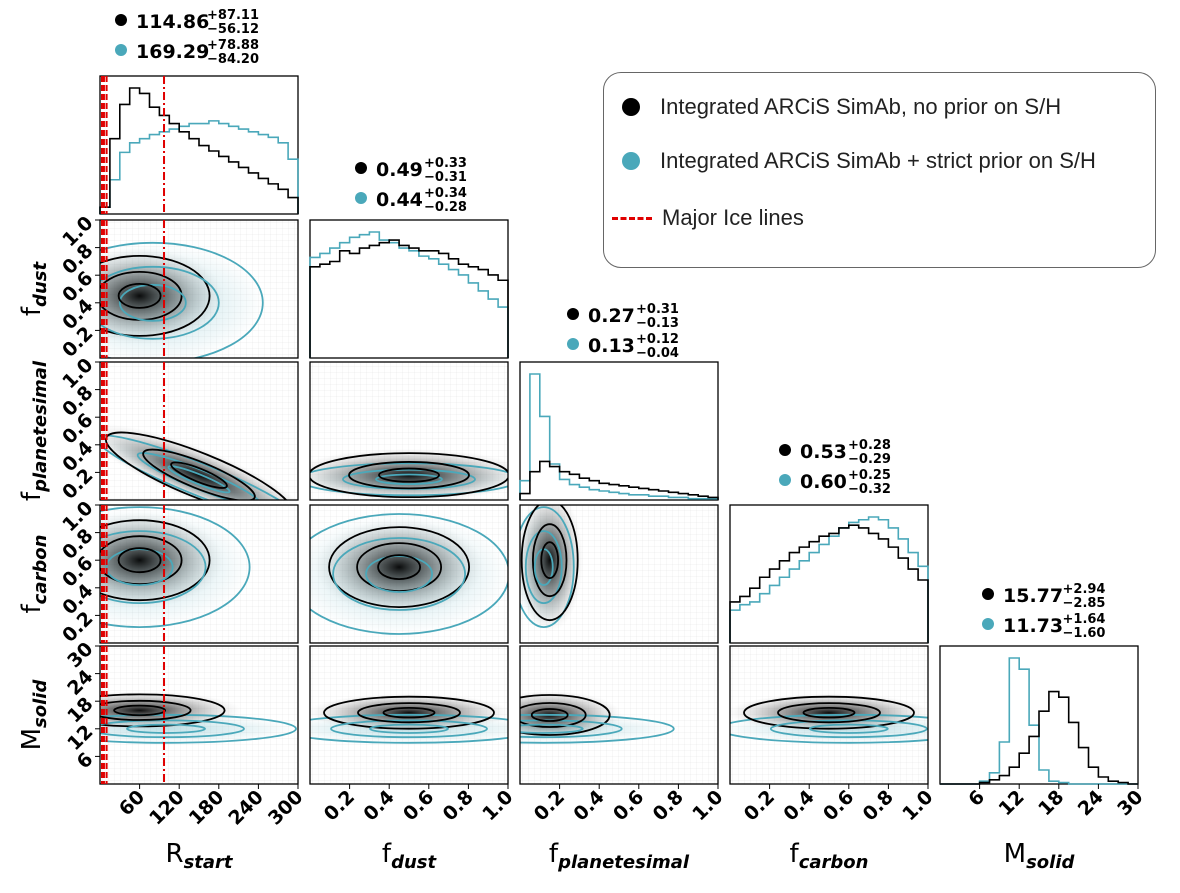 The image size is (1180, 893). What do you see at coordinates (199, 479) in the screenshot?
I see `contour-strict-2-f_planetesimal_vs_R_start` at bounding box center [199, 479].